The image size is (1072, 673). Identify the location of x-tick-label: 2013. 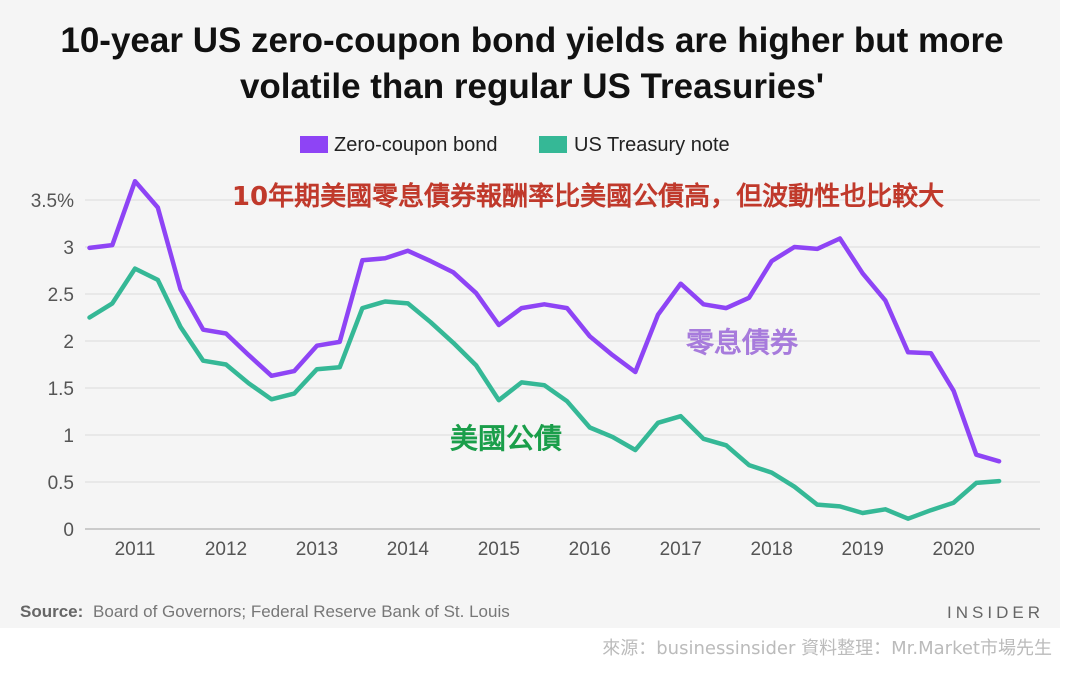
(317, 549).